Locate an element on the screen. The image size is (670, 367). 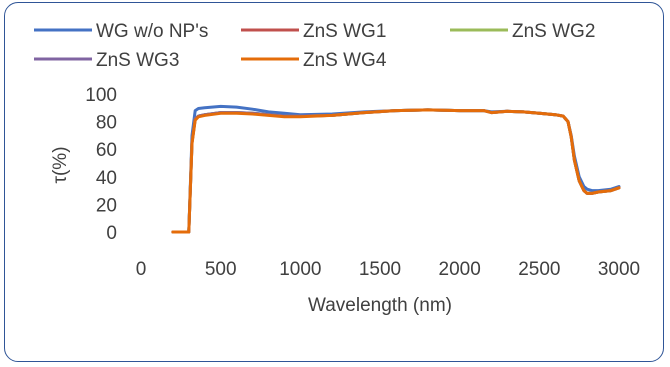
y-tick-label: 80 is located at coordinates (106, 123).